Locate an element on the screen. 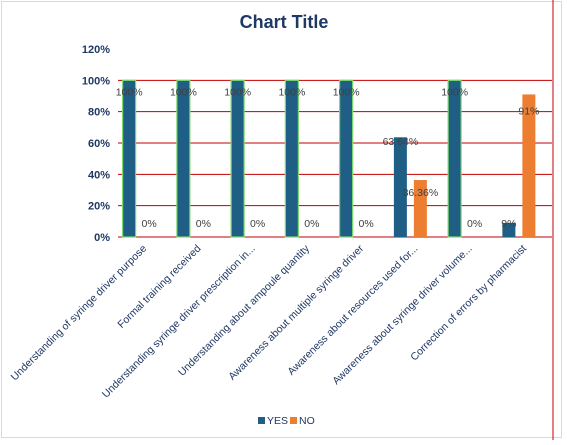 The image size is (567, 445). y-tick-label: 20% is located at coordinates (99, 207).